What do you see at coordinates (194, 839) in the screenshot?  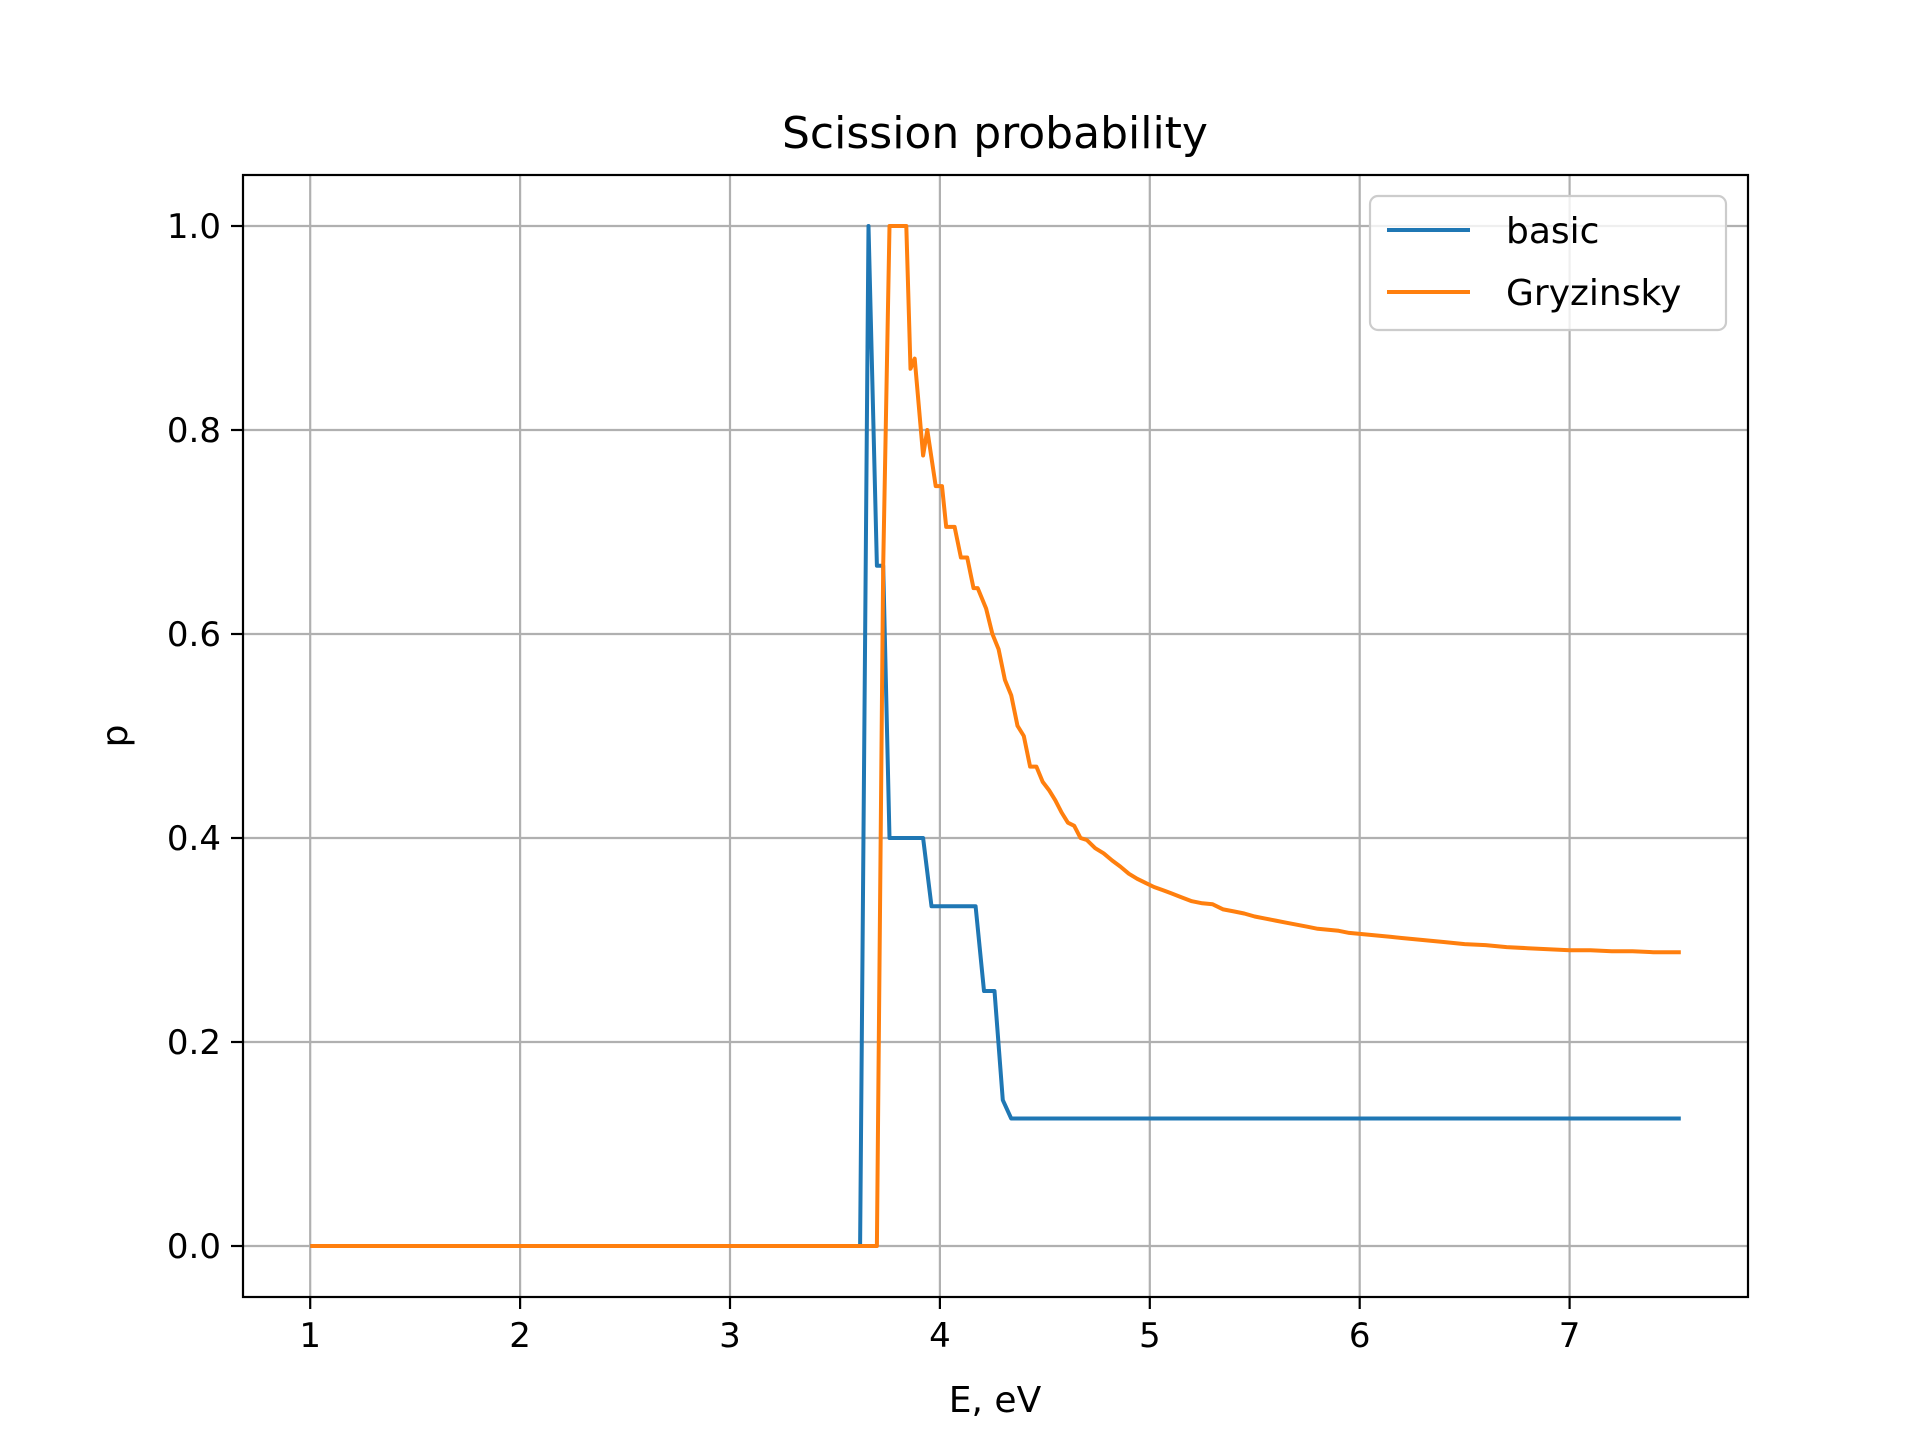 I see `y-tick-label: 0.4` at bounding box center [194, 839].